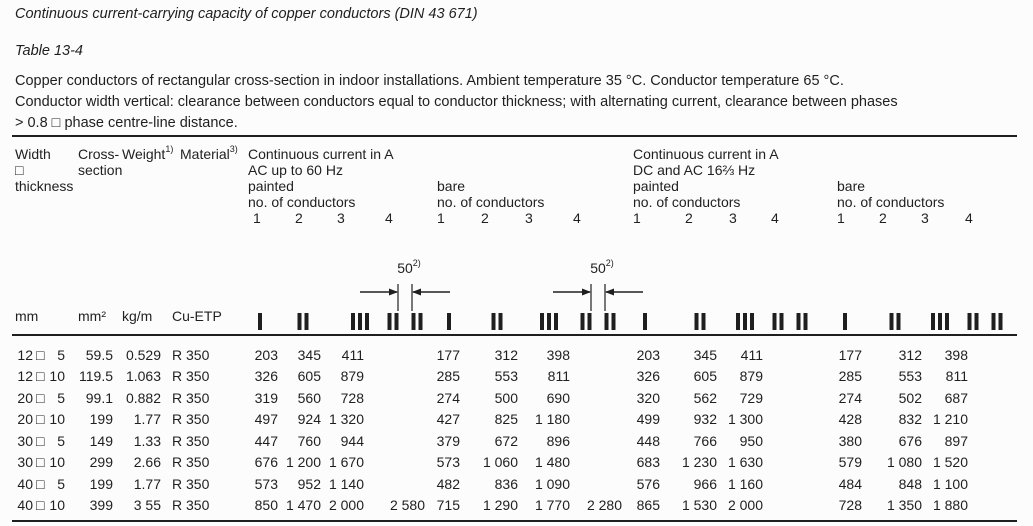 The height and width of the screenshot is (526, 1033). Describe the element at coordinates (101, 505) in the screenshot. I see `cell-cross-section: 399` at that location.